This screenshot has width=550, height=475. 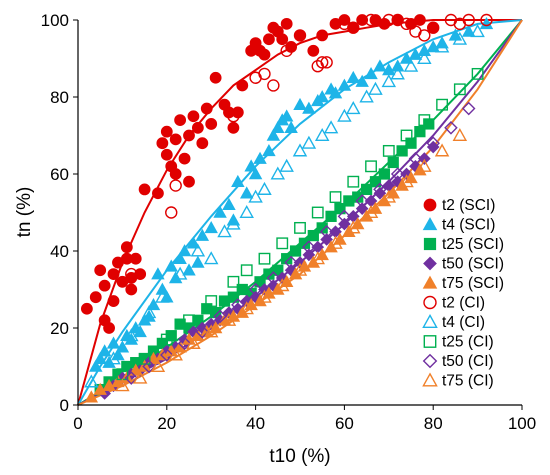 What do you see at coordinates (468, 225) in the screenshot?
I see `legend-label: t4 (SCI)` at bounding box center [468, 225].